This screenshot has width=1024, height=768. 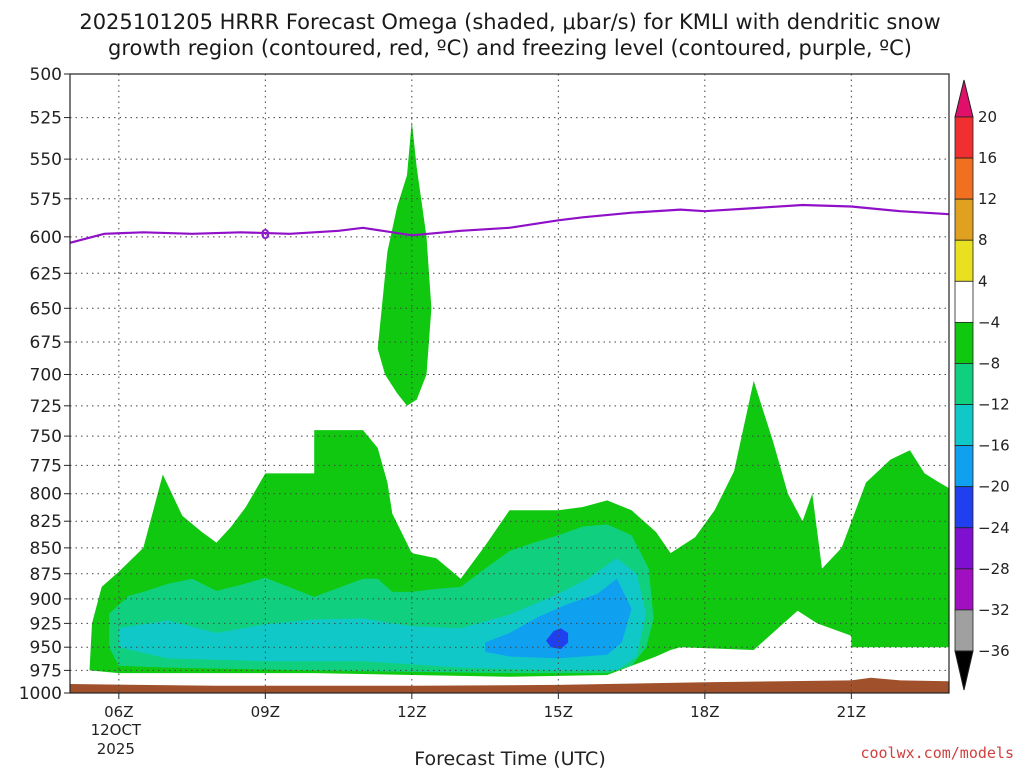 I want to click on colorbar-label-3: 8, so click(x=983, y=240).